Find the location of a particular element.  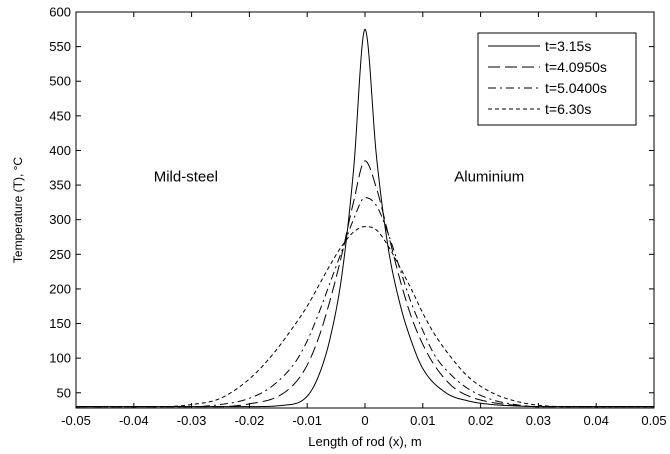

y-tick-label: 100 is located at coordinates (60, 358).